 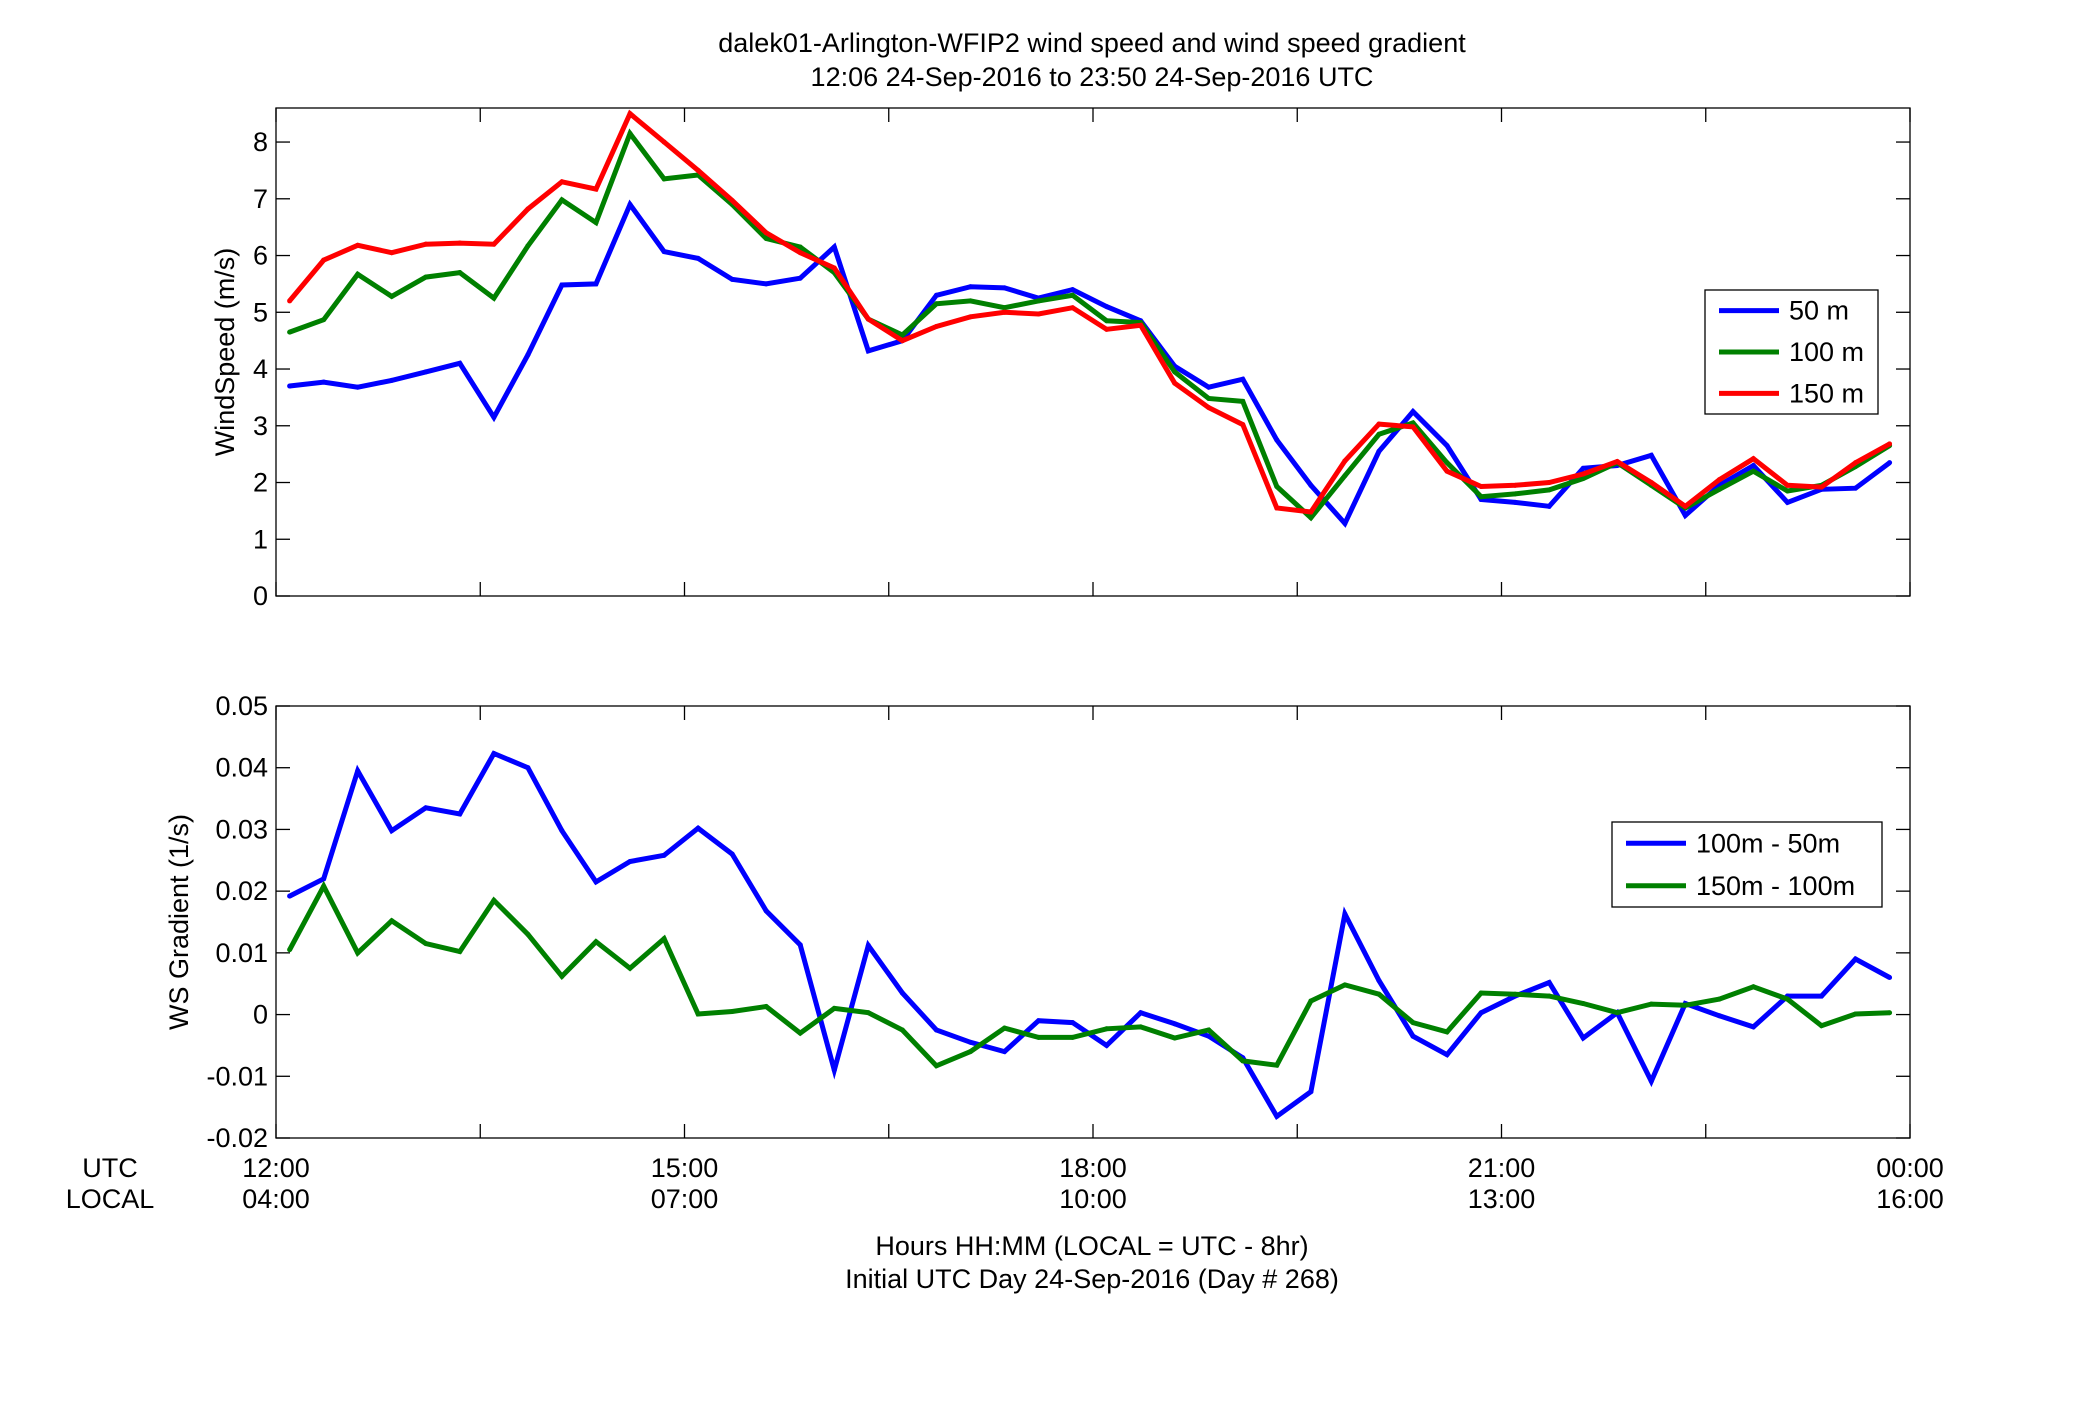 What do you see at coordinates (241, 891) in the screenshot?
I see `y-tick-label: 0.02` at bounding box center [241, 891].